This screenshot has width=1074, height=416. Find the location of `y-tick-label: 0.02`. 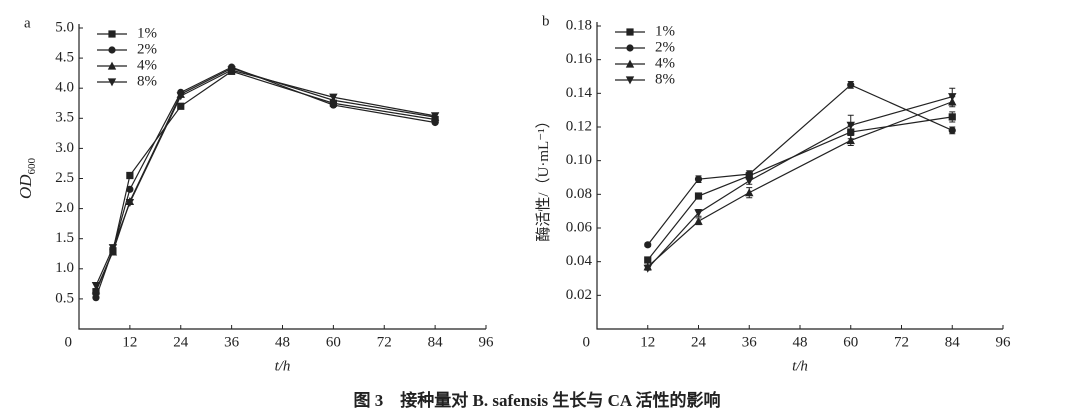

y-tick-label: 0.02 is located at coordinates (579, 295).